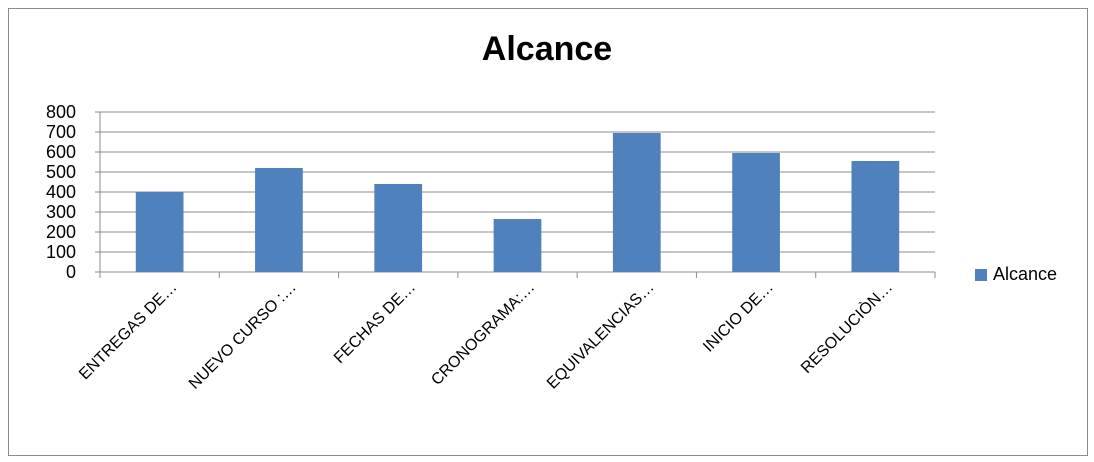 The height and width of the screenshot is (462, 1094). What do you see at coordinates (61, 152) in the screenshot?
I see `y-tick-label: 600` at bounding box center [61, 152].